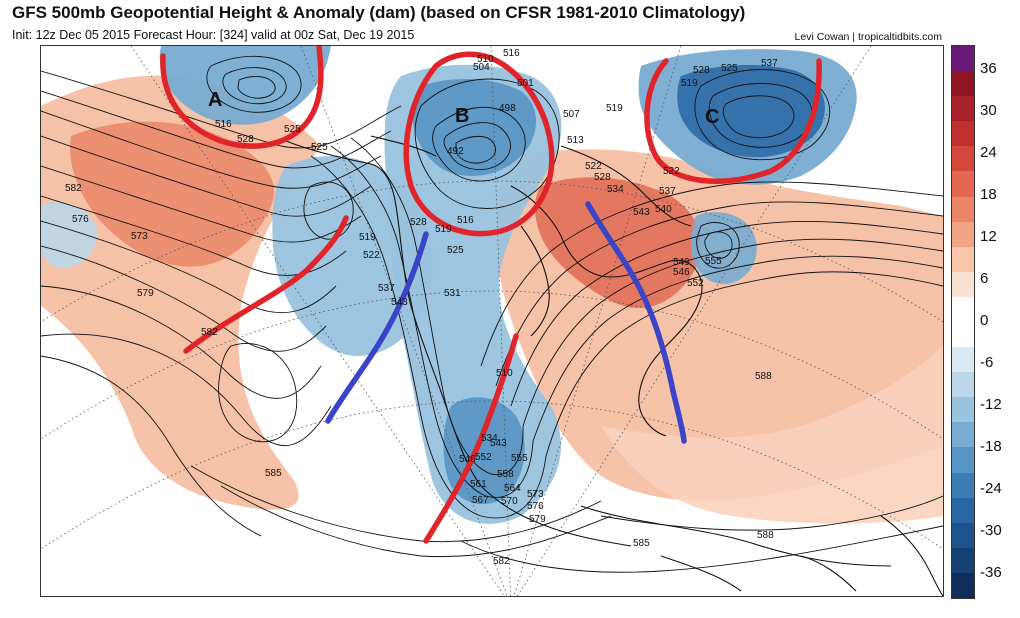 The height and width of the screenshot is (618, 1020). I want to click on colorbar-tick-label: -24, so click(991, 488).